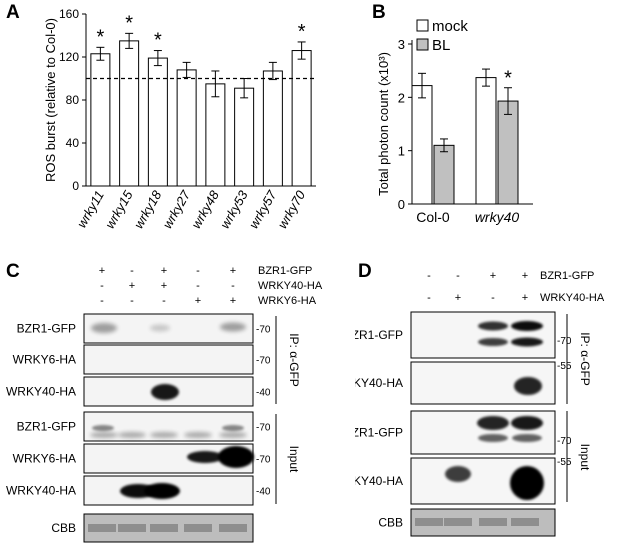  Describe the element at coordinates (186, 128) in the screenshot. I see `bar-wrky27` at that location.